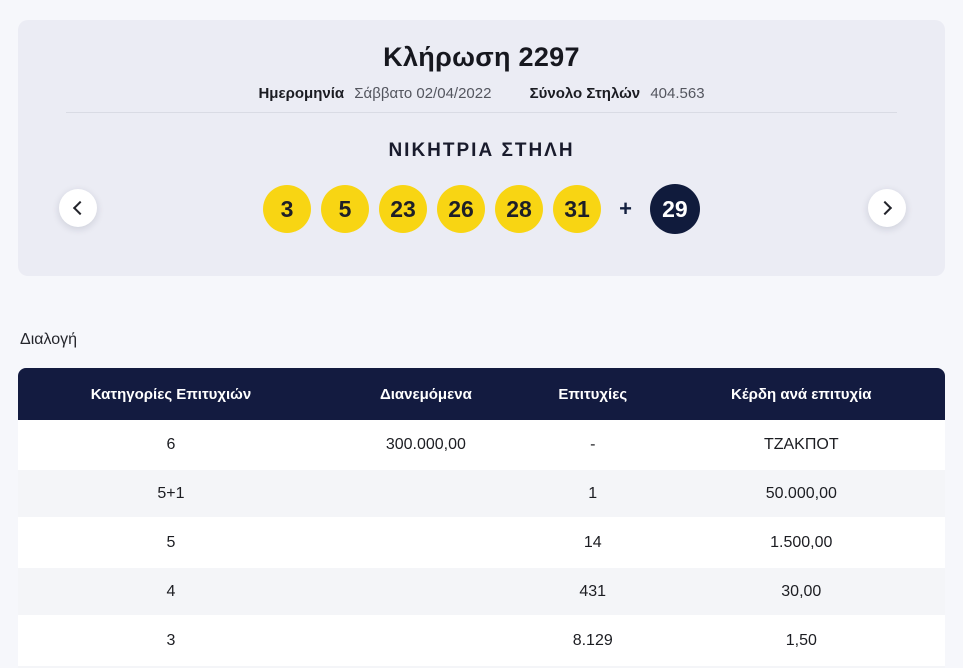 The image size is (963, 668). I want to click on winning-column-title: ΝΙΚΗΤΡΙΑ ΣΤΗΛΗ, so click(481, 150).